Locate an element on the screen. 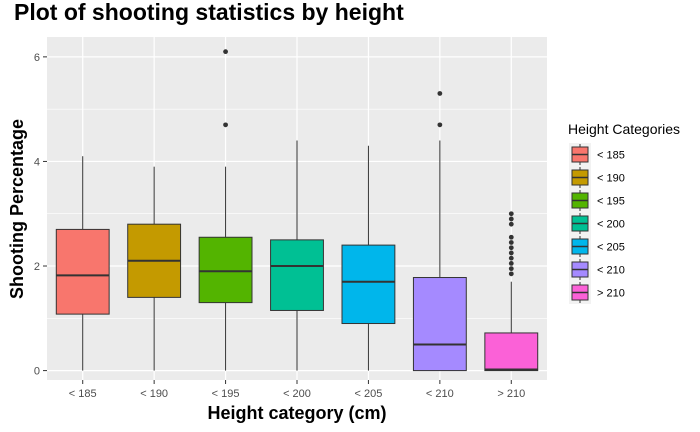 The width and height of the screenshot is (700, 432). legend-label: < 190 is located at coordinates (611, 179).